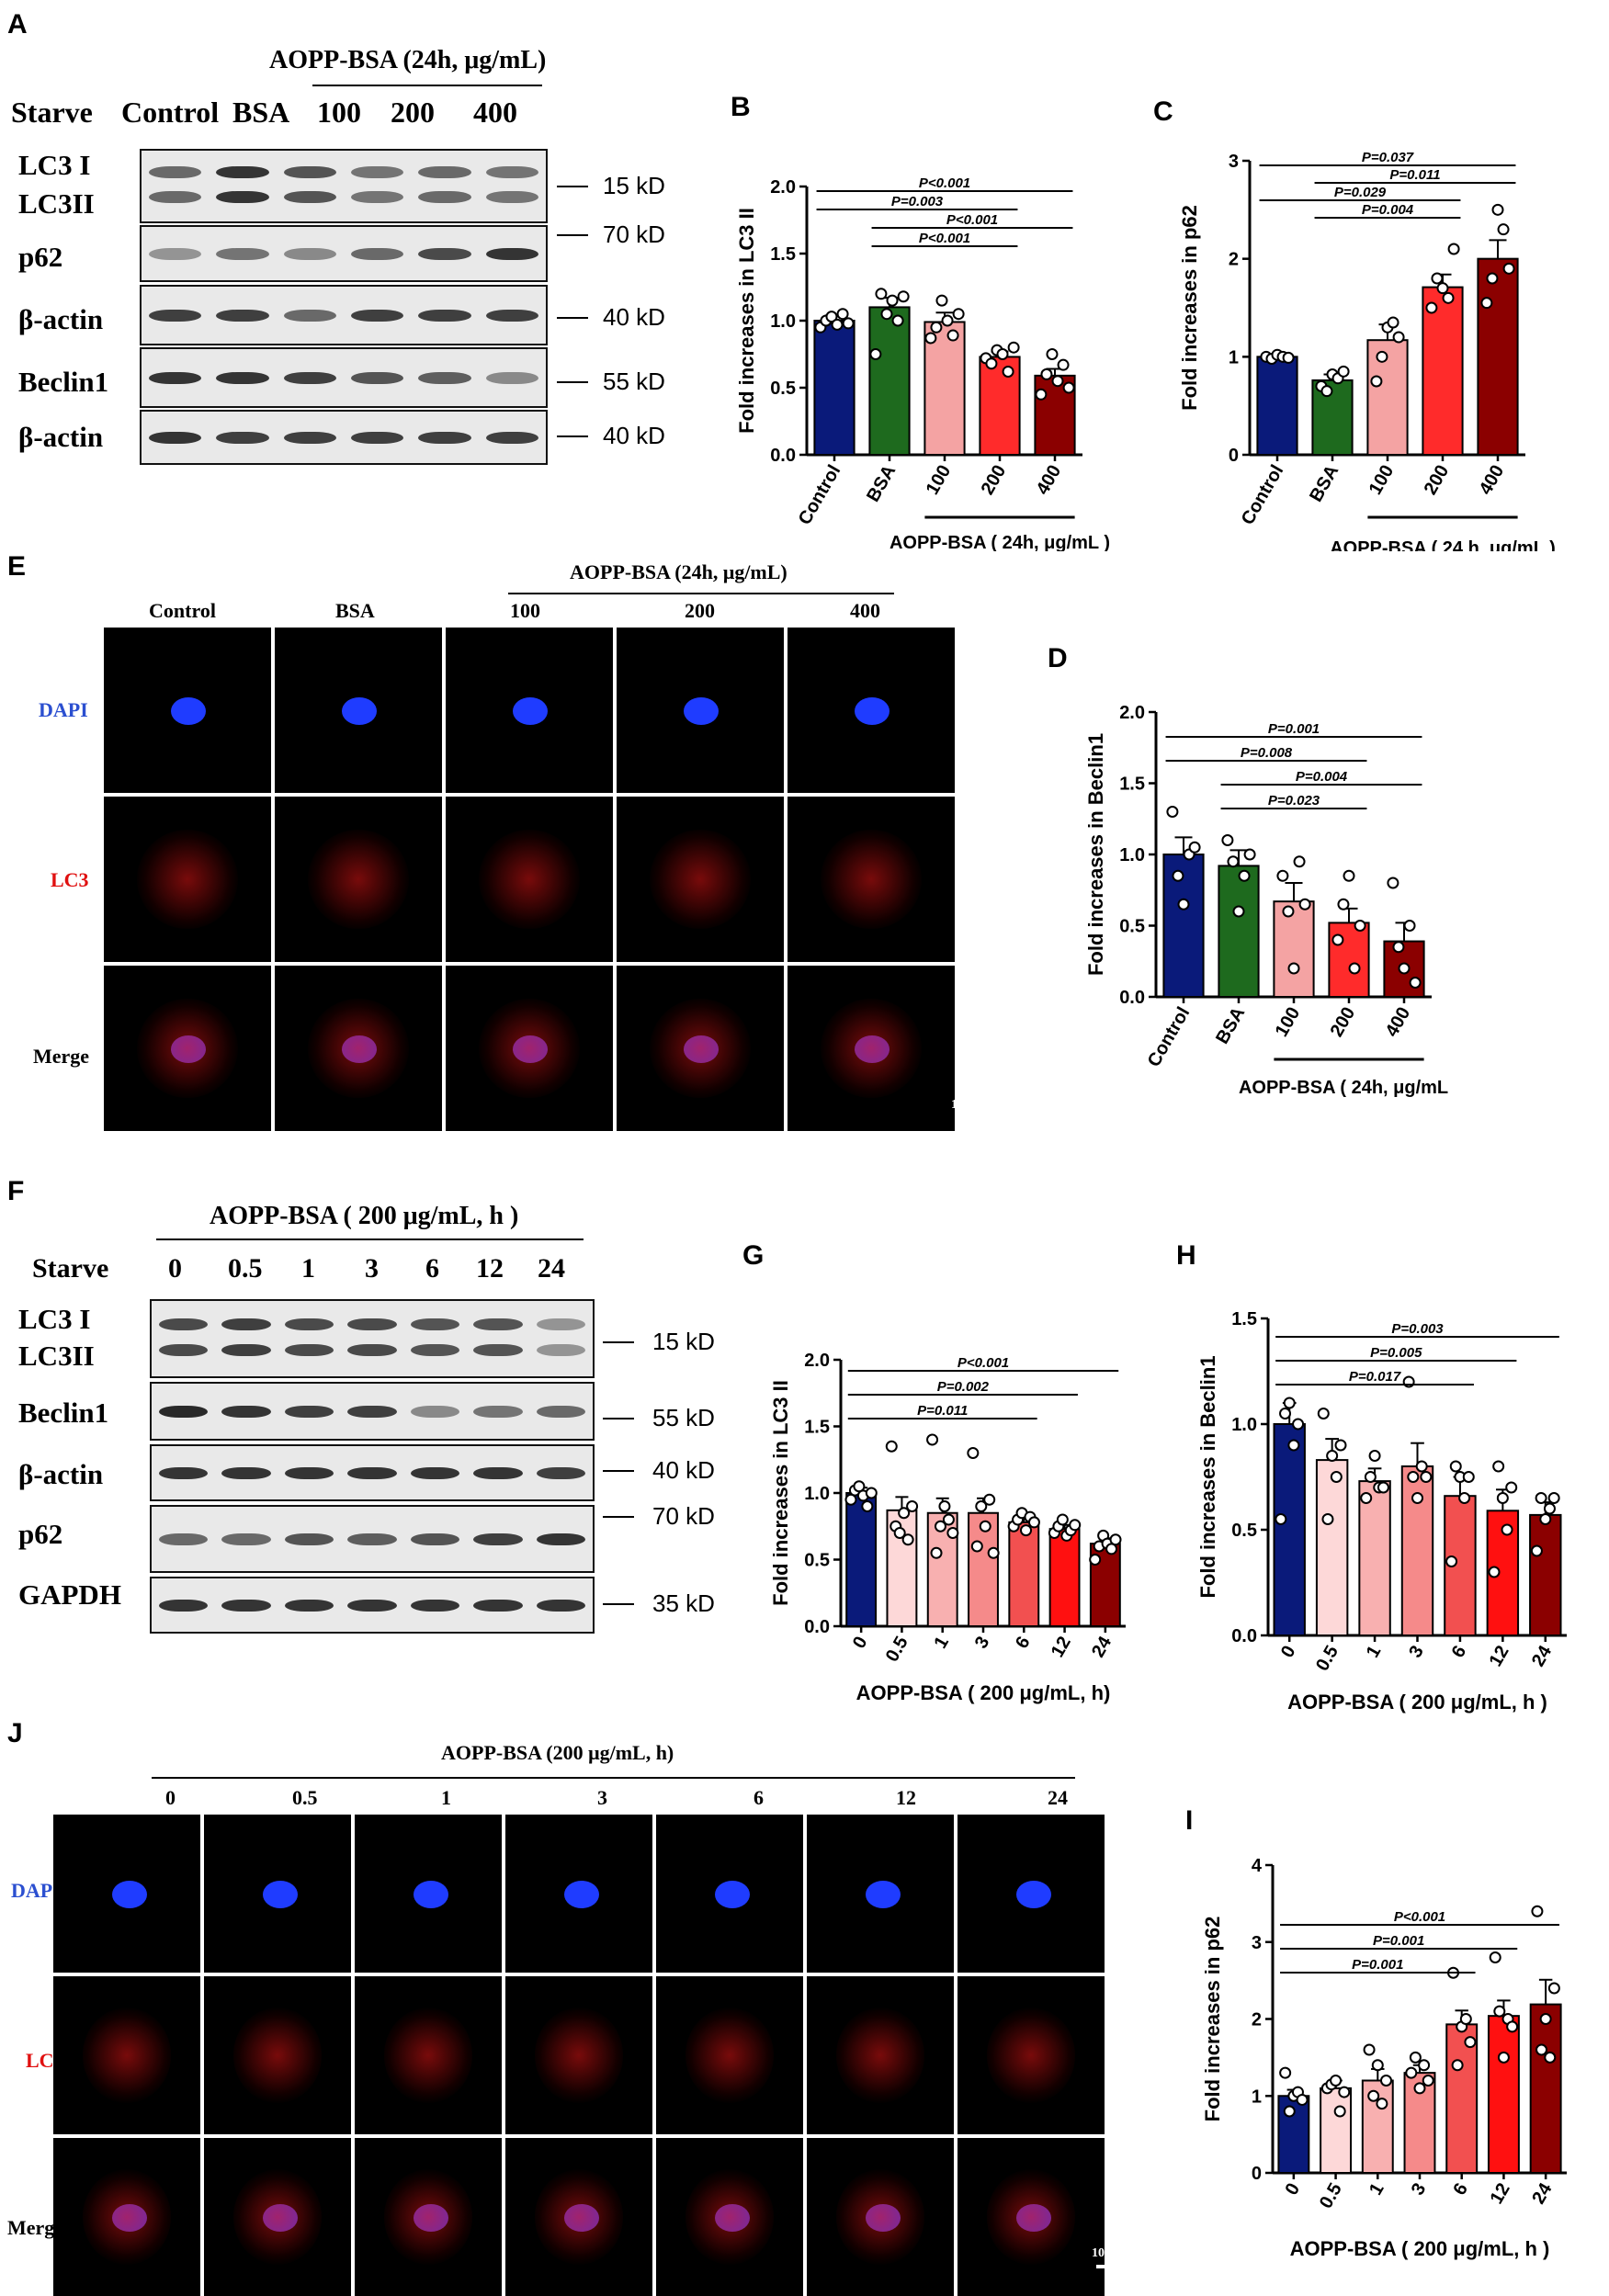 This screenshot has width=1609, height=2296. I want to click on img-j-col-24: 24, so click(1058, 1797).